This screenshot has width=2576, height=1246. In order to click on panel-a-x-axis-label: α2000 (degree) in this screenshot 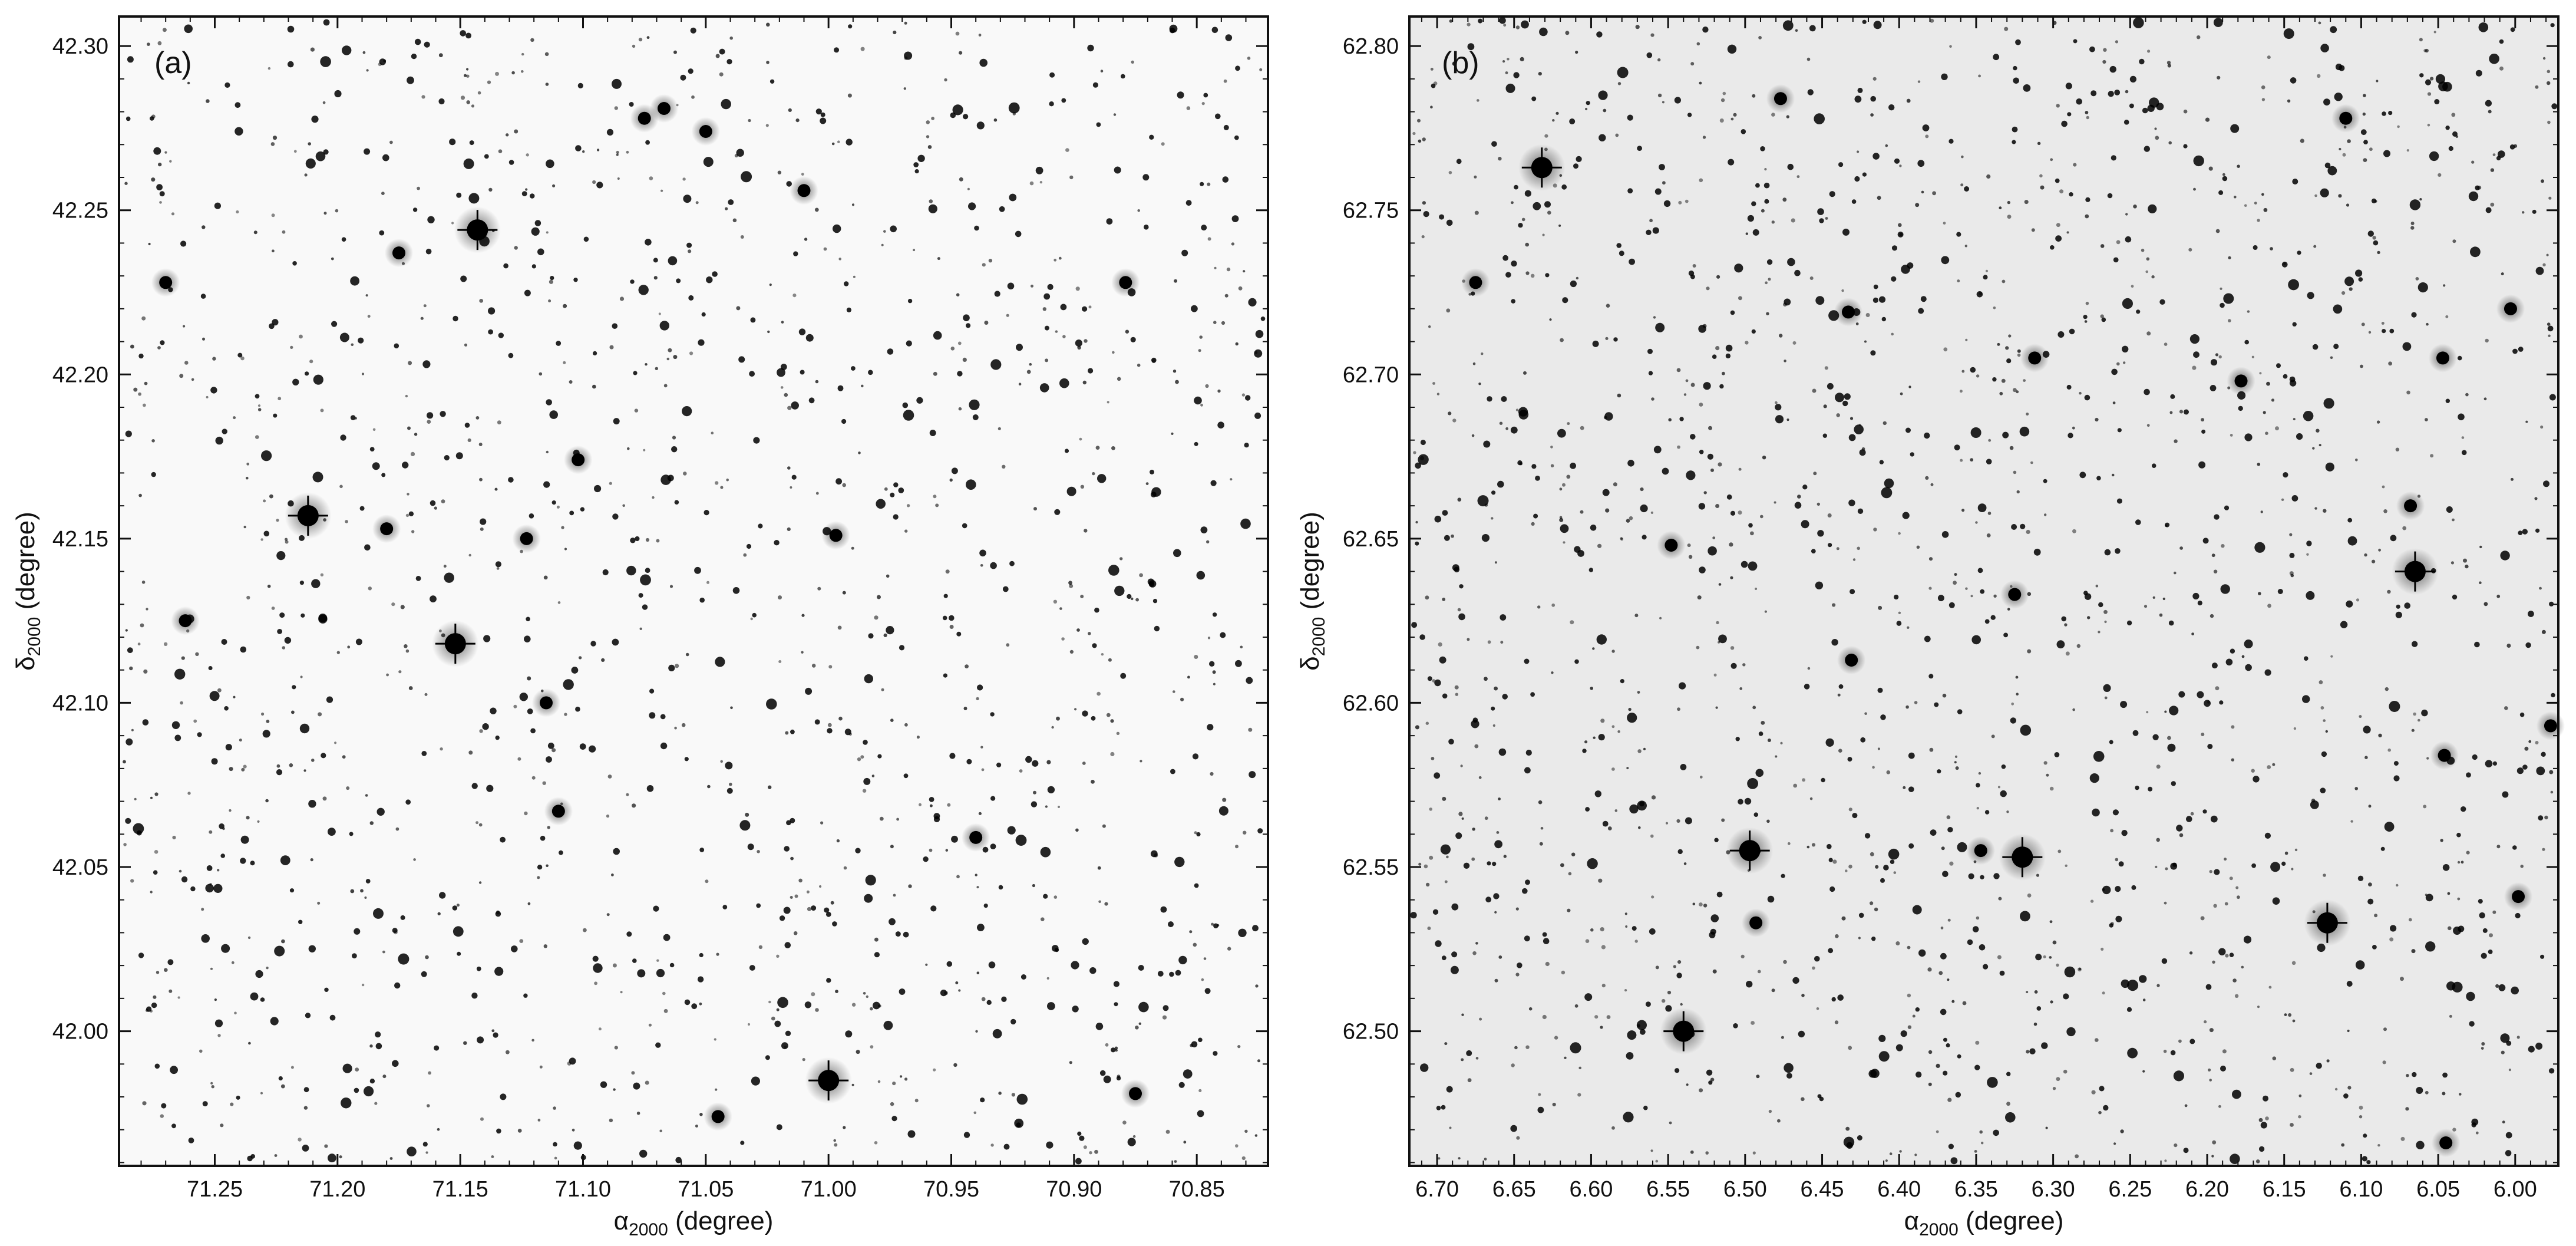, I will do `click(694, 1223)`.